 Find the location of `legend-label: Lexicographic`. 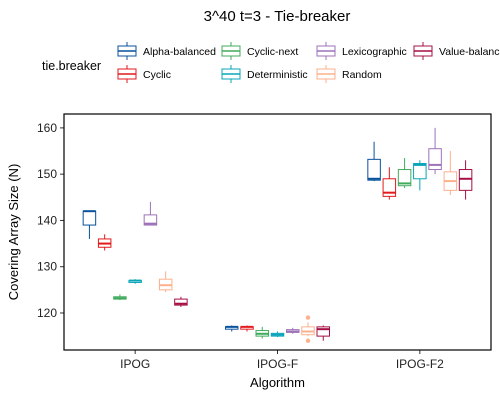

legend-label: Lexicographic is located at coordinates (374, 52).